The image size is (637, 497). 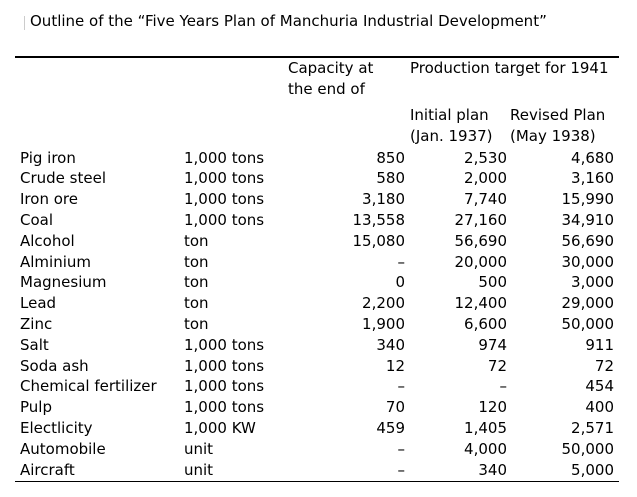 What do you see at coordinates (592, 157) in the screenshot?
I see `revised-plan-cell: 4,680` at bounding box center [592, 157].